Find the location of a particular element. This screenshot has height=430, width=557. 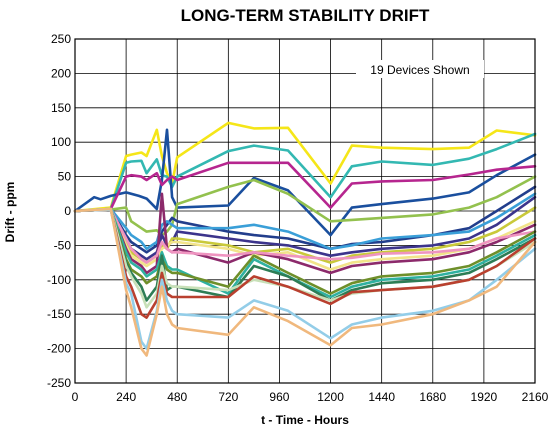

x-tick-label: 1200 is located at coordinates (330, 397).